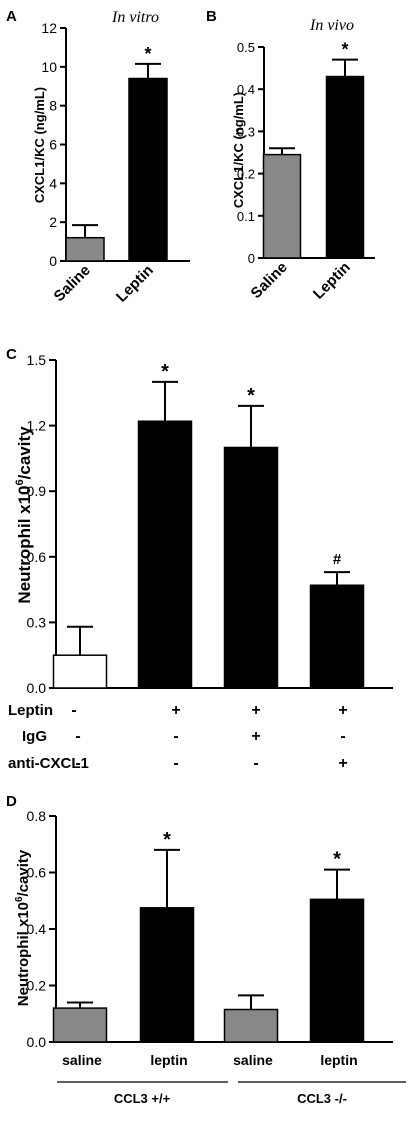  What do you see at coordinates (238, 150) in the screenshot?
I see `panel-b-ylabel: CXCL1/KC (ng/mL)` at bounding box center [238, 150].